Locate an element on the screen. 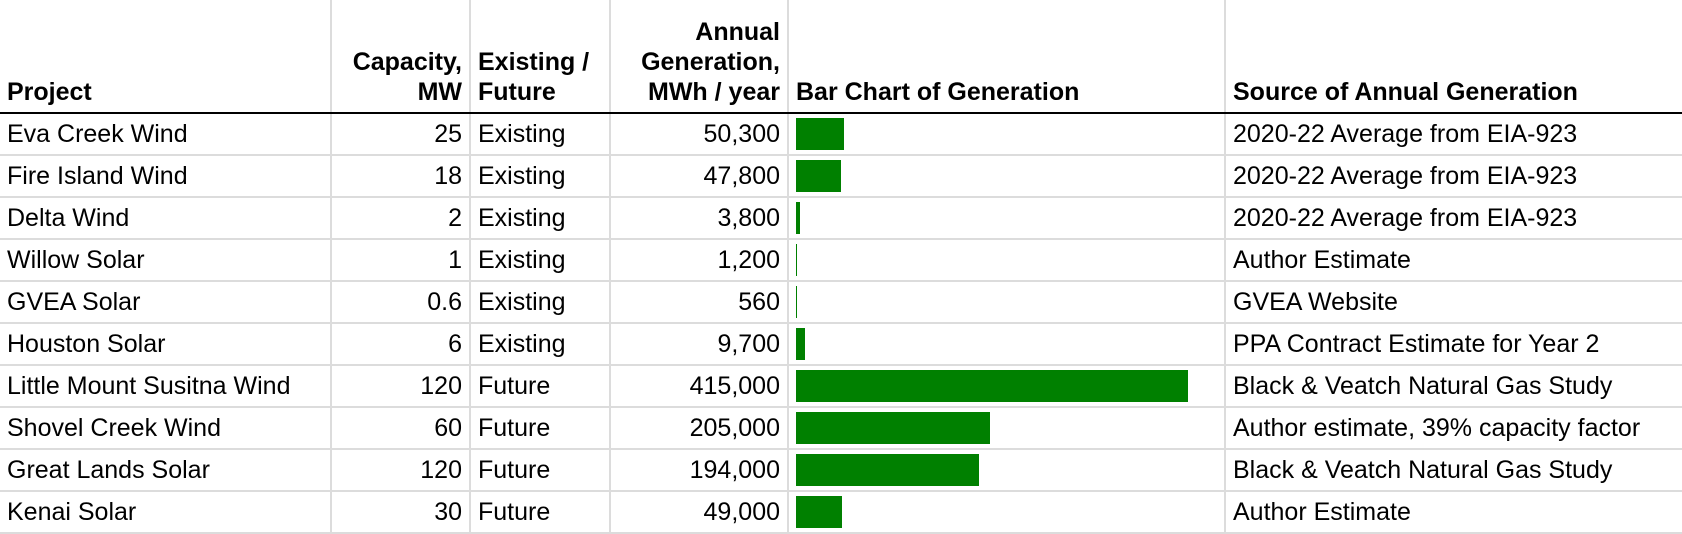  cell-capacity: 25 is located at coordinates (401, 134).